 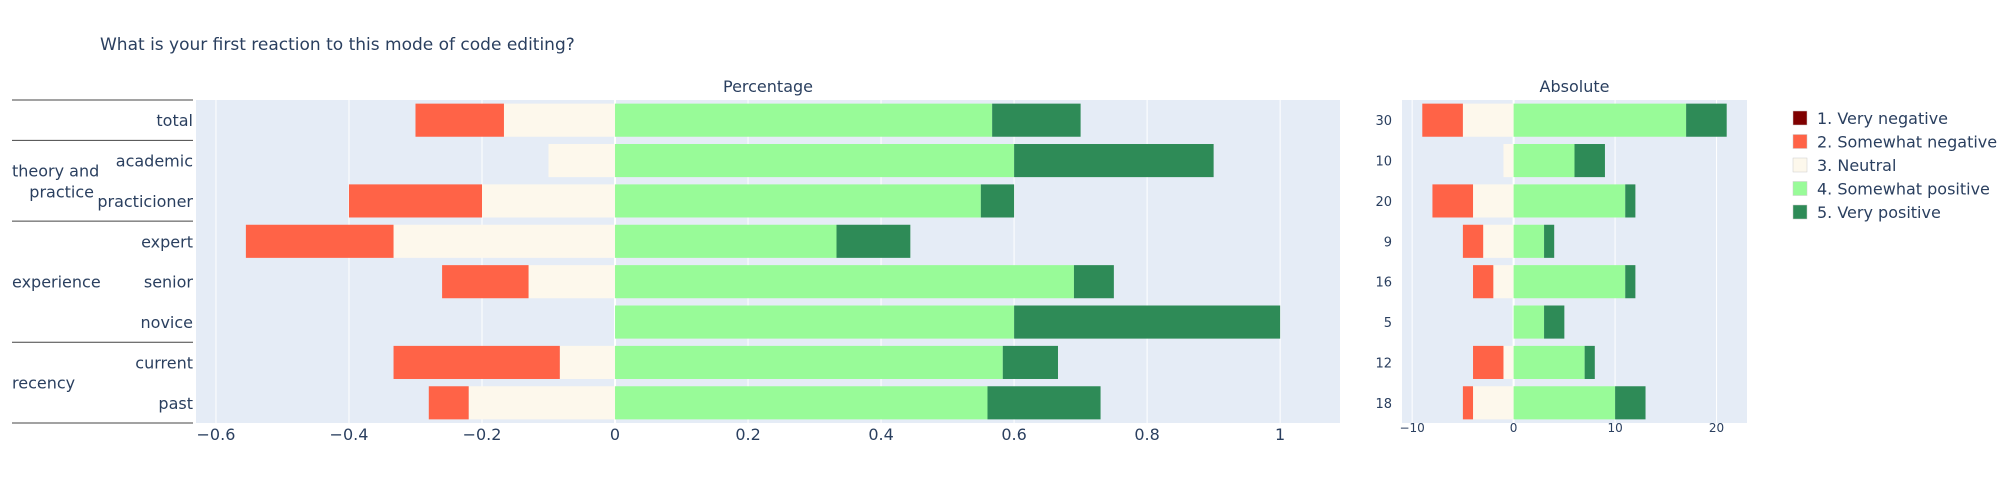 I want to click on legend-item-label: 4. Somewhat positive, so click(x=1903, y=189).